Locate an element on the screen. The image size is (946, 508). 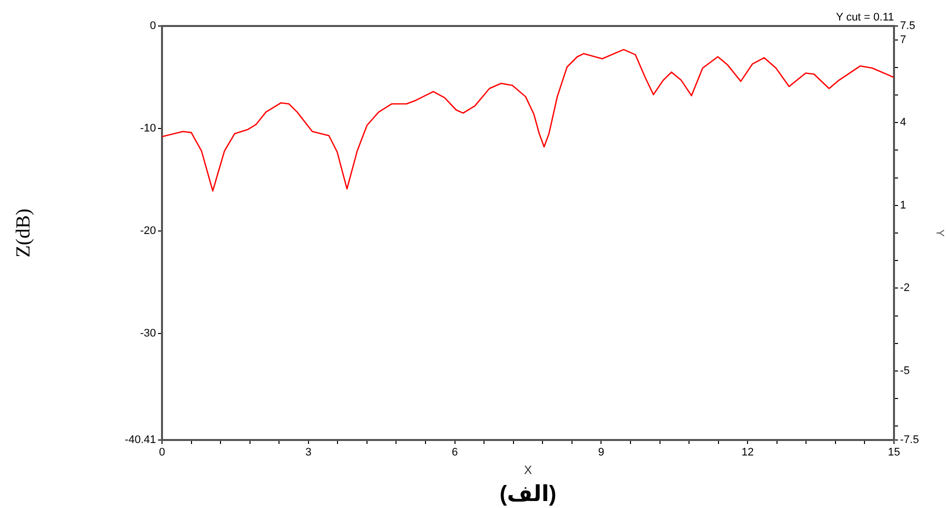
y2-tick-label: 4 is located at coordinates (903, 122).